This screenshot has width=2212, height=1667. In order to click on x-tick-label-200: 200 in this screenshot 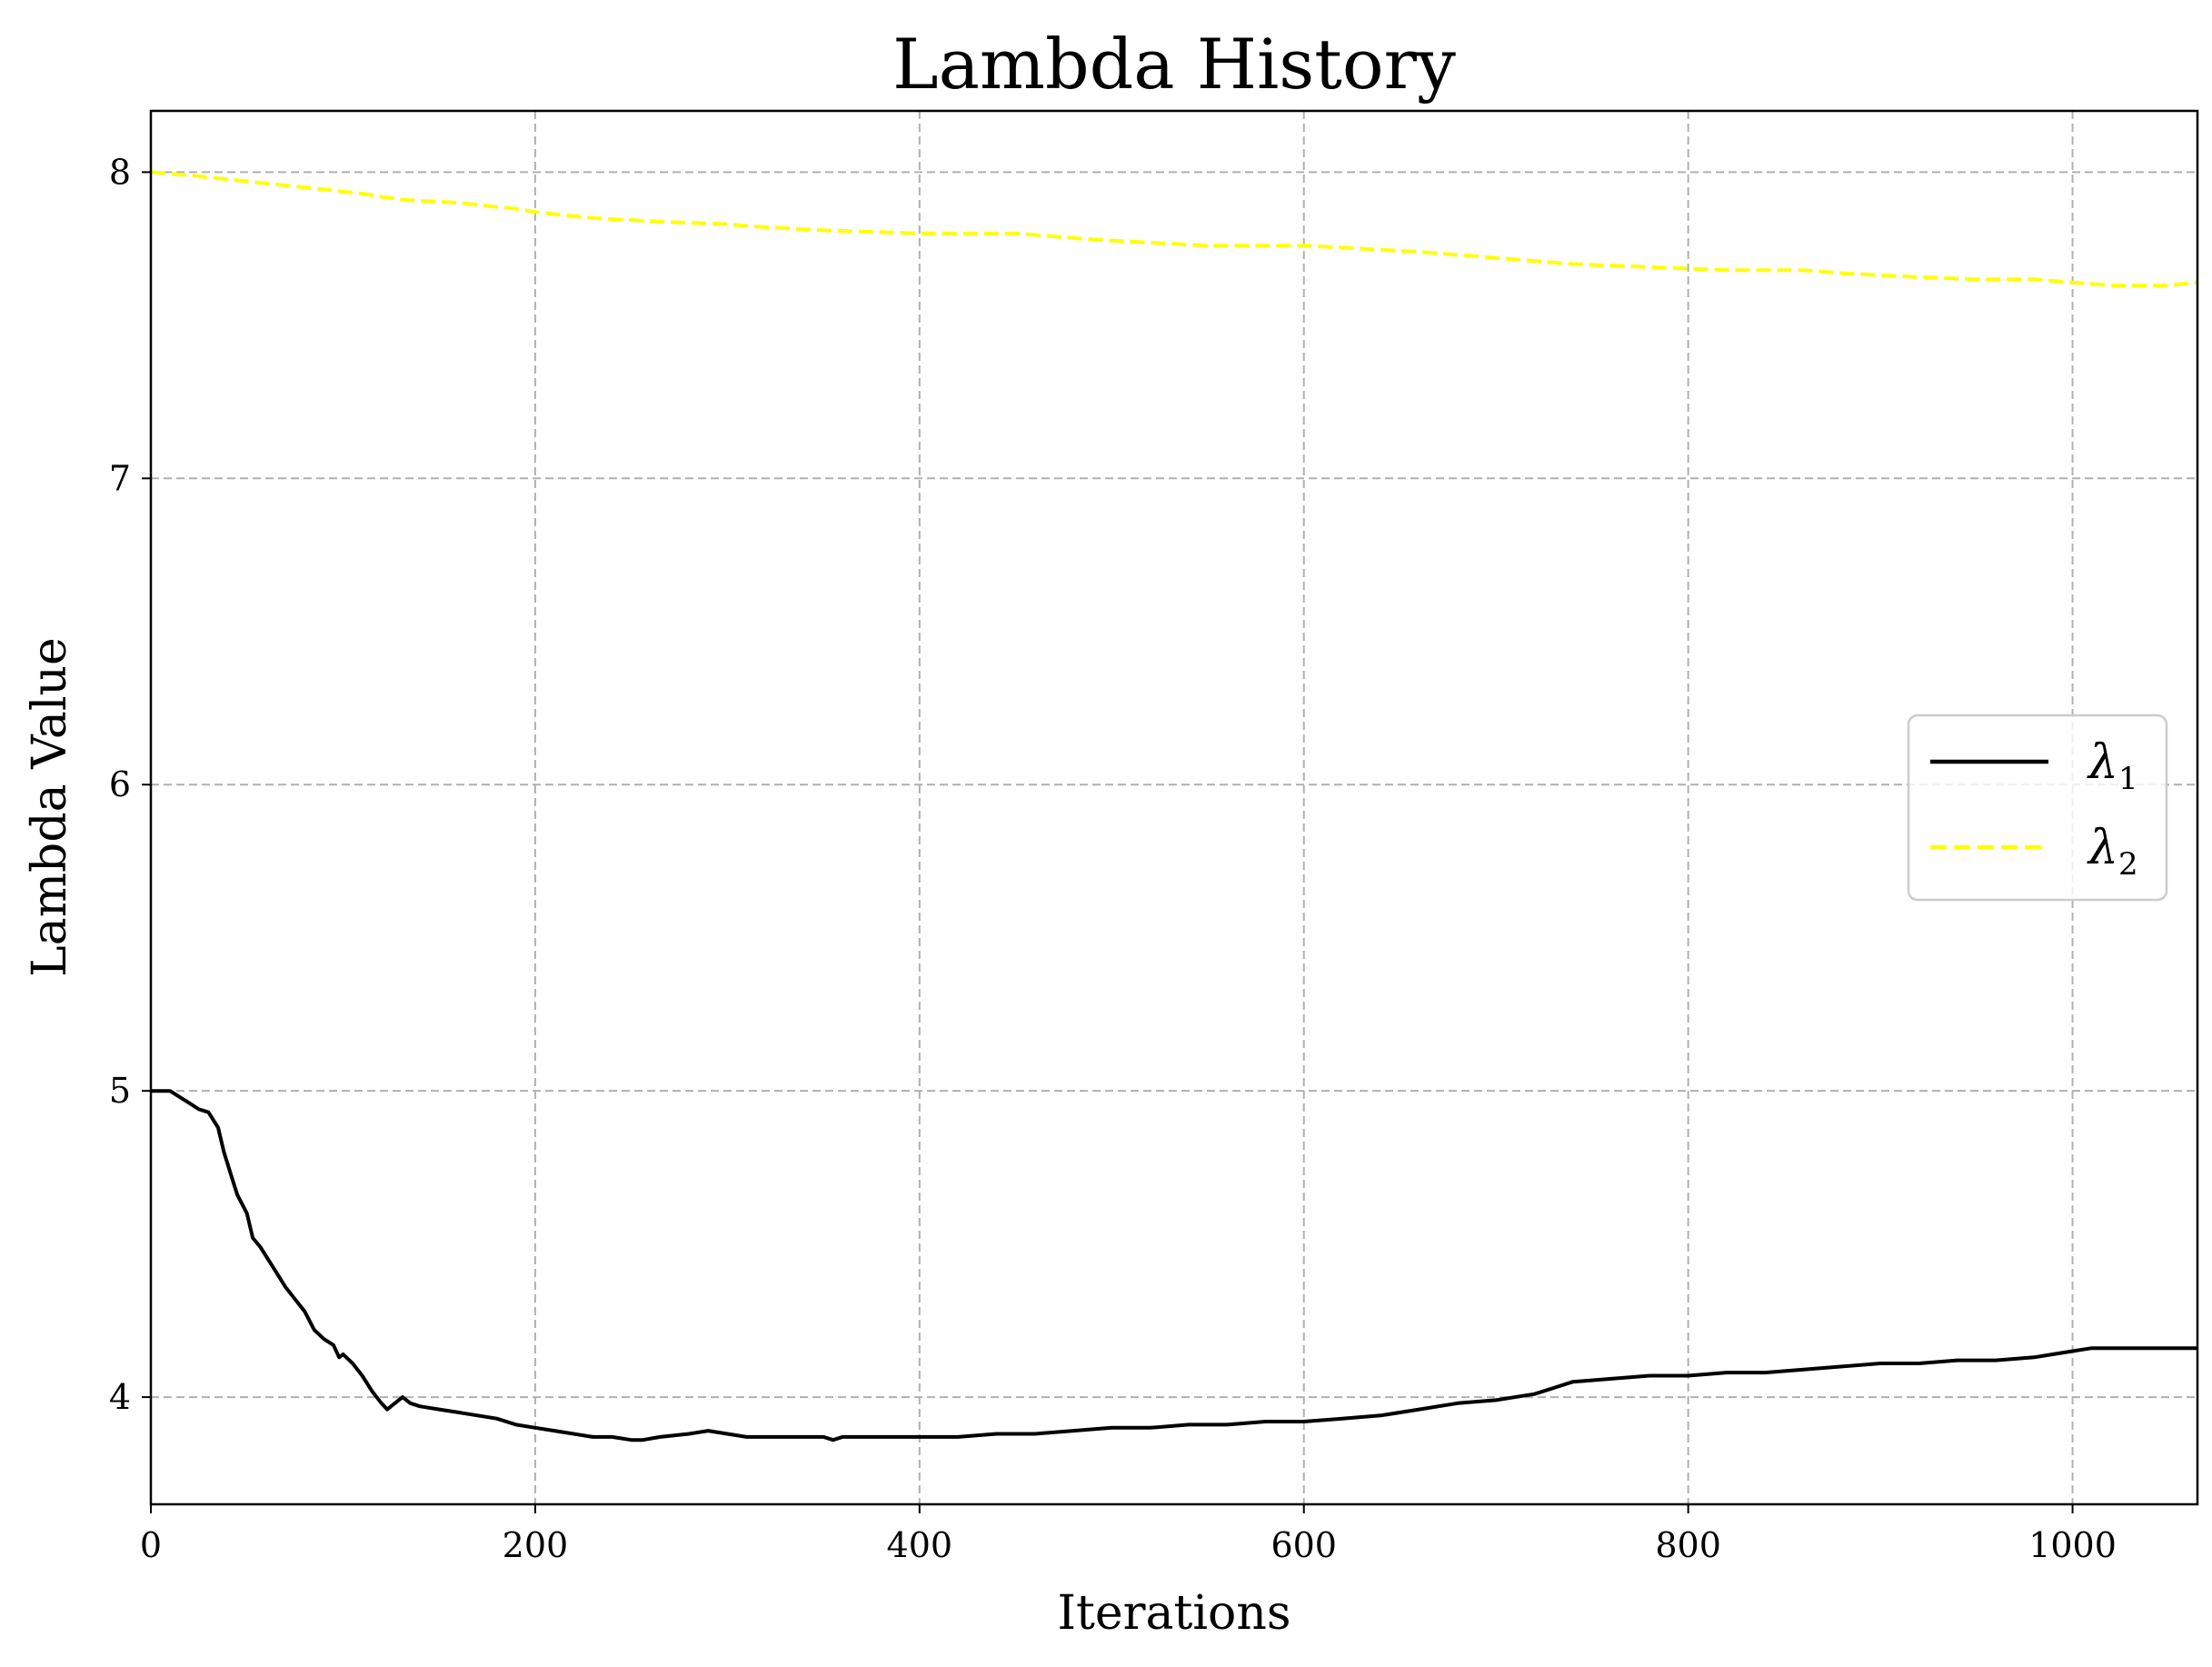, I will do `click(536, 1545)`.